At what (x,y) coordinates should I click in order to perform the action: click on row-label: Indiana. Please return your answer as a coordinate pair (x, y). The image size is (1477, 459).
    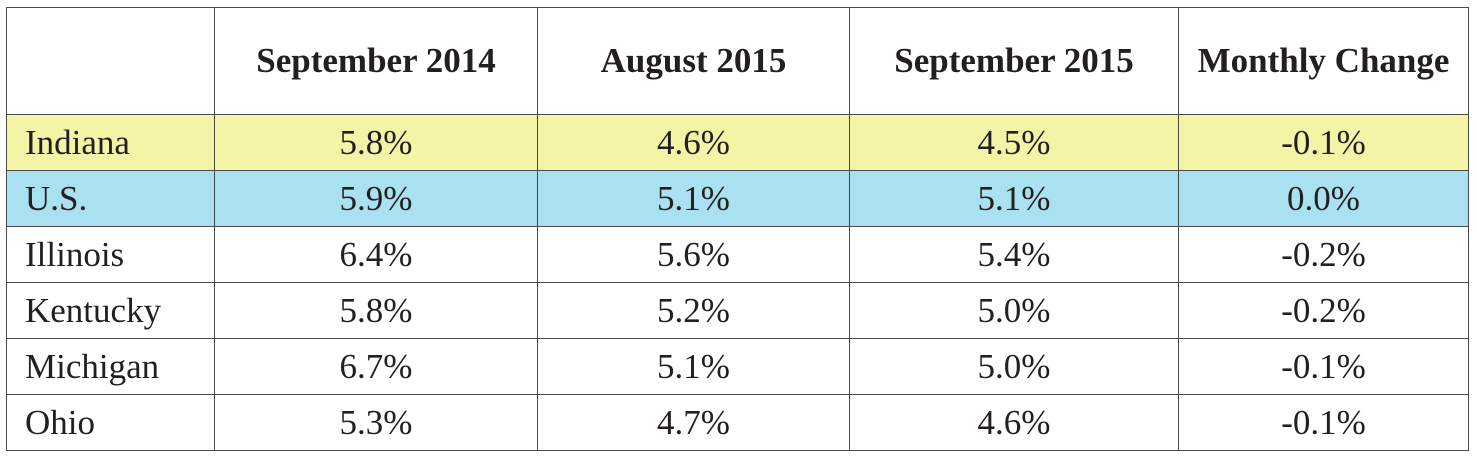
    Looking at the image, I should click on (110, 142).